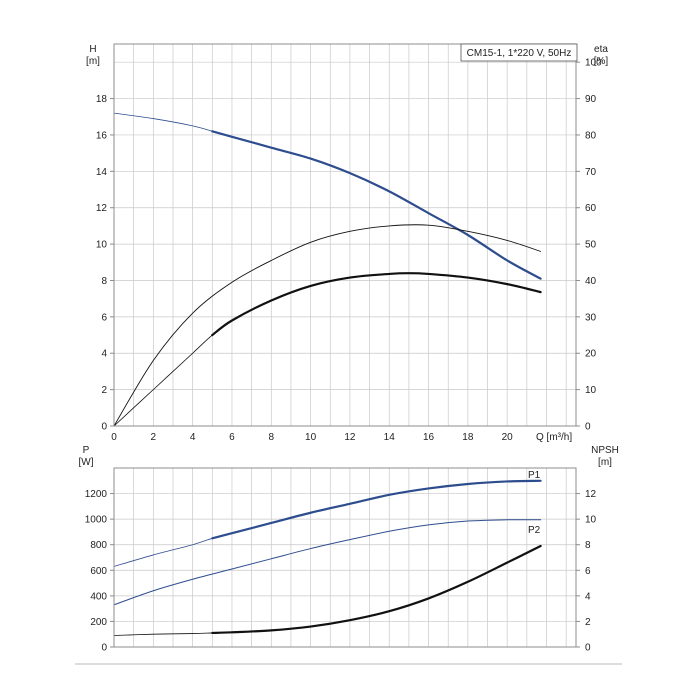  I want to click on x-axis-tick-label: 18, so click(468, 437).